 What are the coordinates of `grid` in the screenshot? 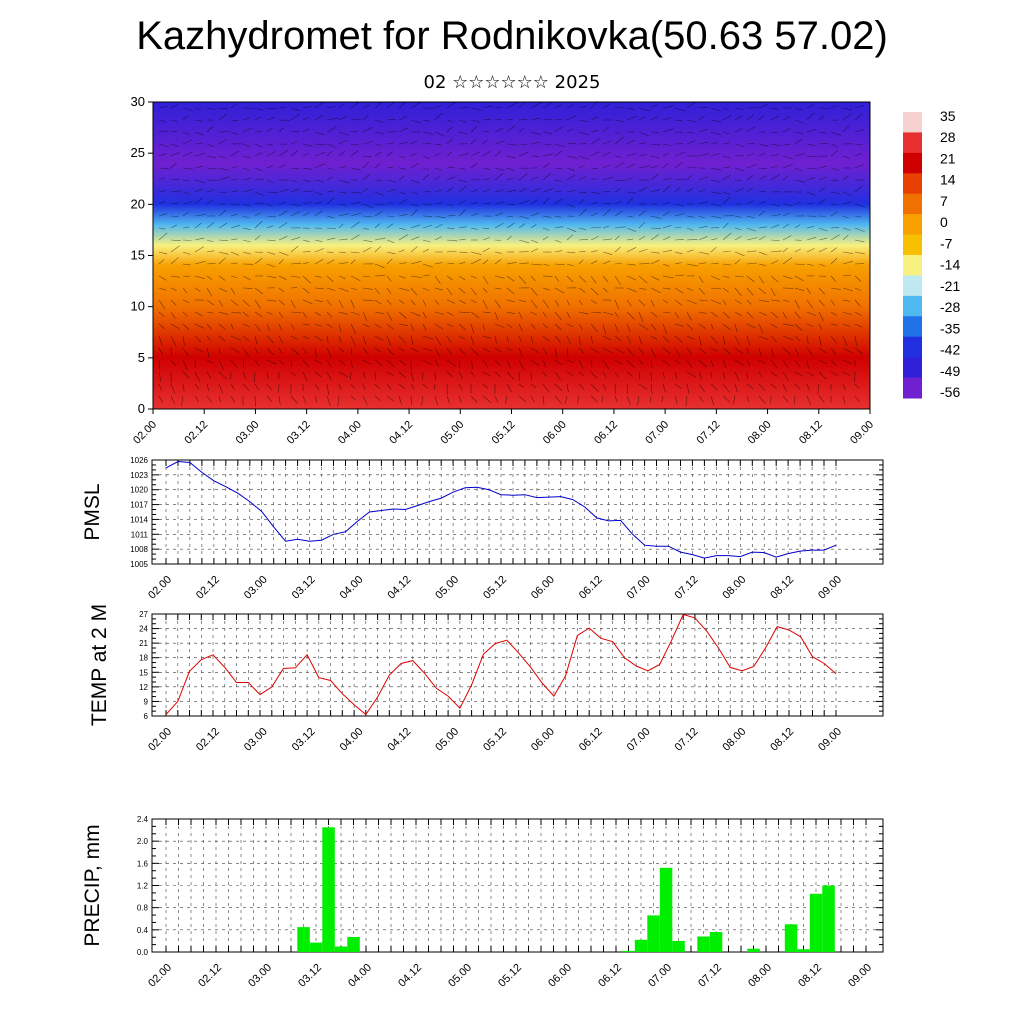 It's located at (517, 665).